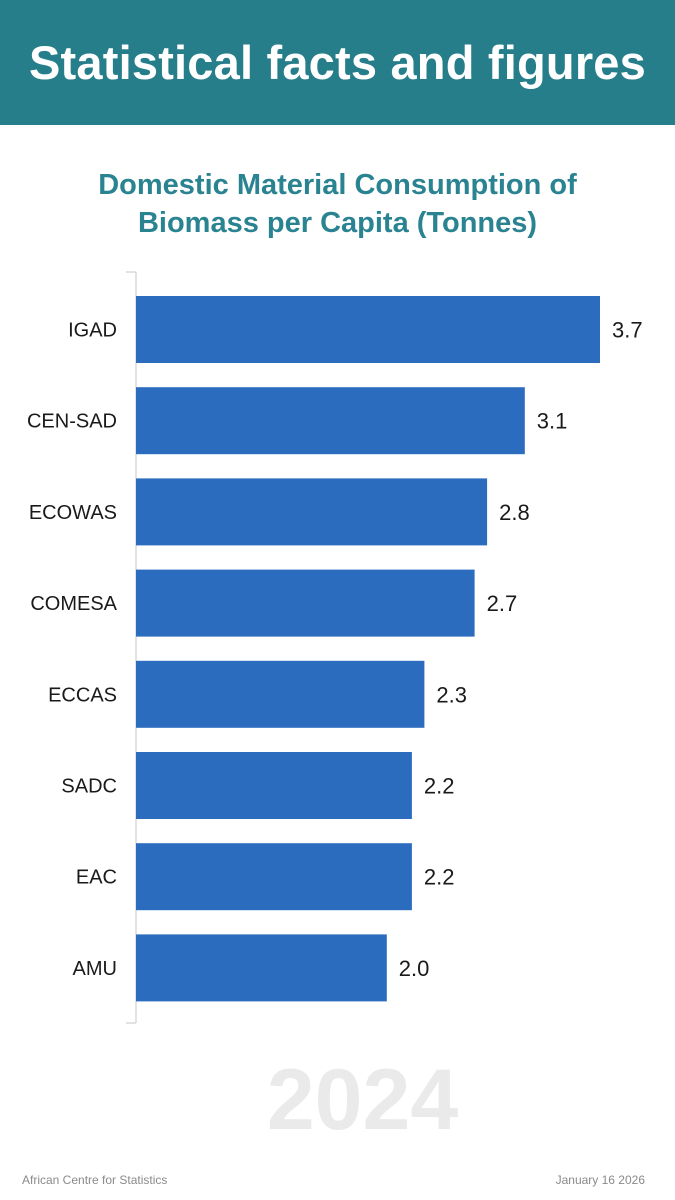 Image resolution: width=675 pixels, height=1200 pixels. I want to click on header-banner: Statistical facts and figures, so click(337, 62).